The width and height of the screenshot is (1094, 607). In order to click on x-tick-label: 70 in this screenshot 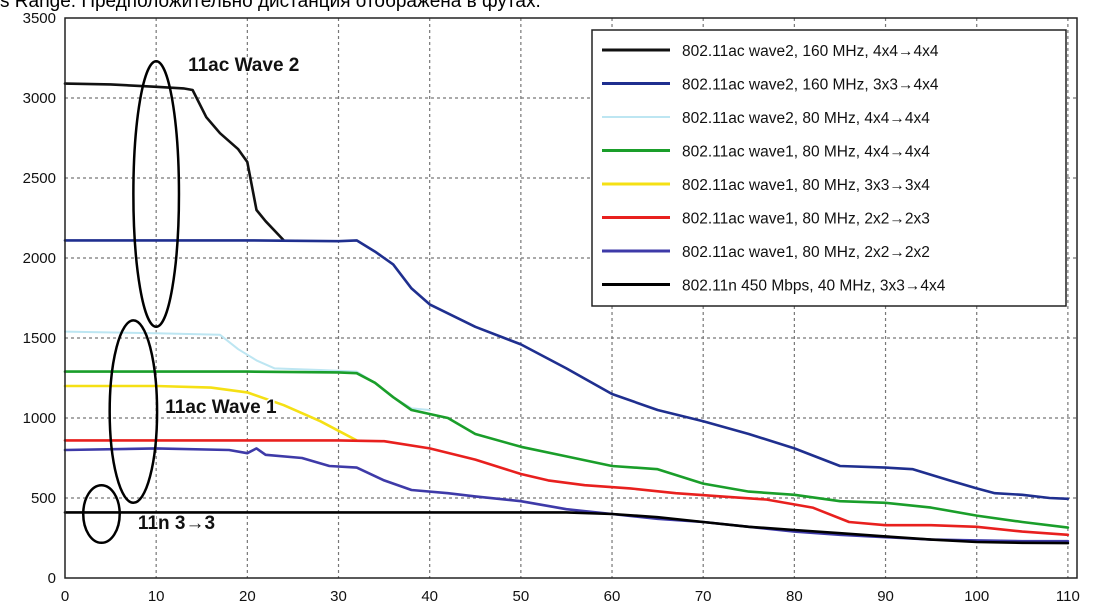, I will do `click(703, 596)`.